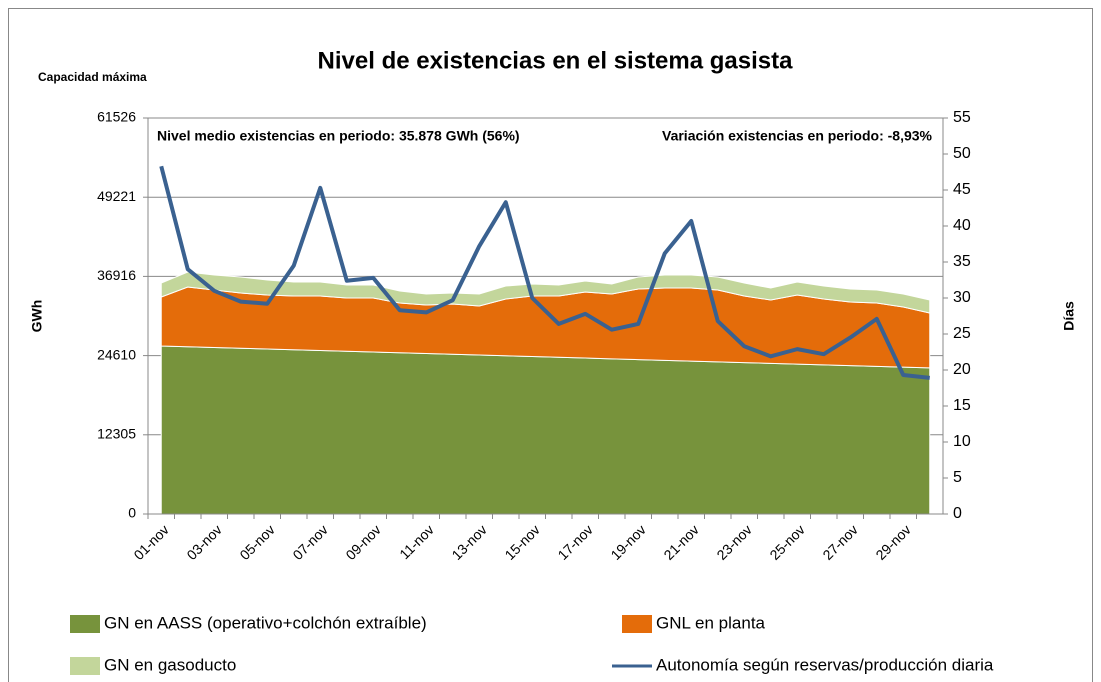 This screenshot has width=1101, height=682. Describe the element at coordinates (962, 189) in the screenshot. I see `y2-tick-label: 45` at that location.